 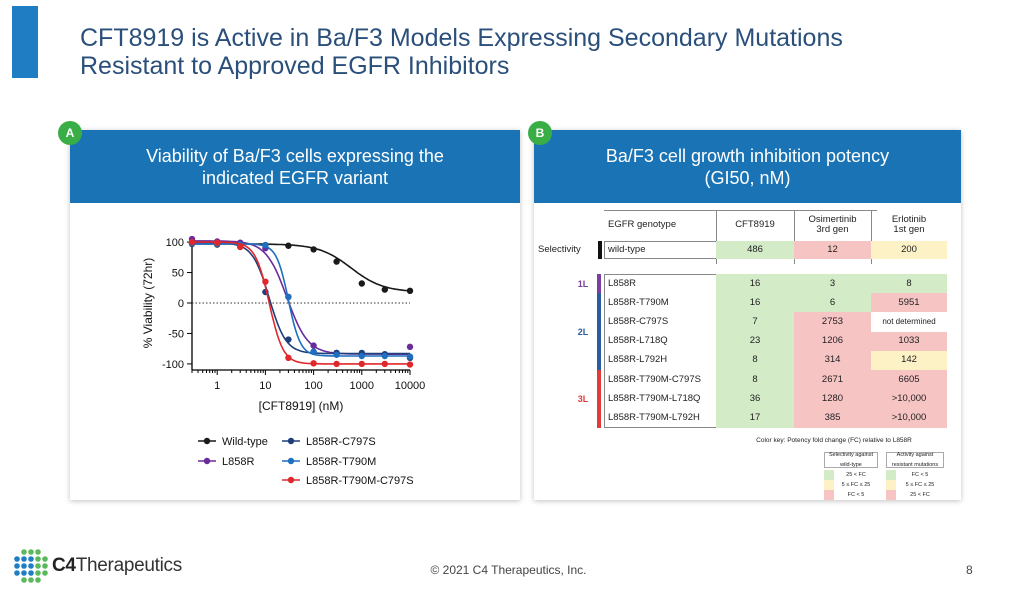 What do you see at coordinates (265, 386) in the screenshot?
I see `x-tick-label: 10` at bounding box center [265, 386].